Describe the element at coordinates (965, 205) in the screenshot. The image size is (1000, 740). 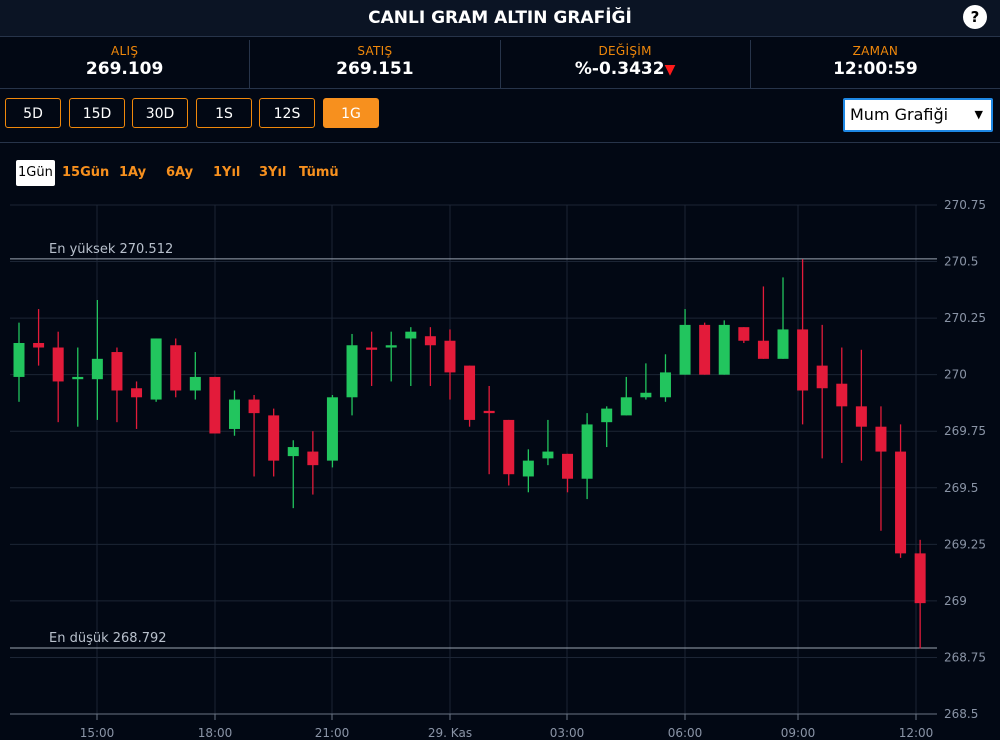
I see `y-tick-label: 270.75` at that location.